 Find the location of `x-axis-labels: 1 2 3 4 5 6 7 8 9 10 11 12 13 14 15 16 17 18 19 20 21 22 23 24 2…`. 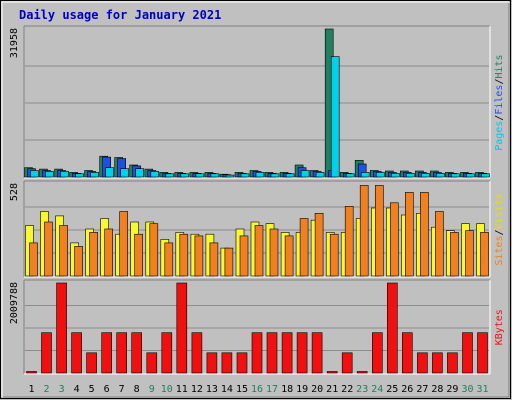

x-axis-labels: 1 2 3 4 5 6 7 8 9 10 11 12 13 14 15 16 17 18 19 20 21 22 23 24 2… is located at coordinates (258, 389).